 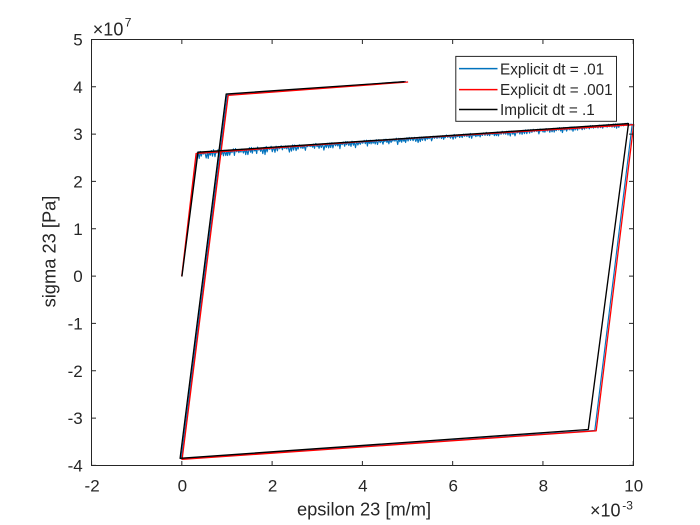 What do you see at coordinates (364, 509) in the screenshot?
I see `svg-text: epsilon 23 [m/m]` at bounding box center [364, 509].